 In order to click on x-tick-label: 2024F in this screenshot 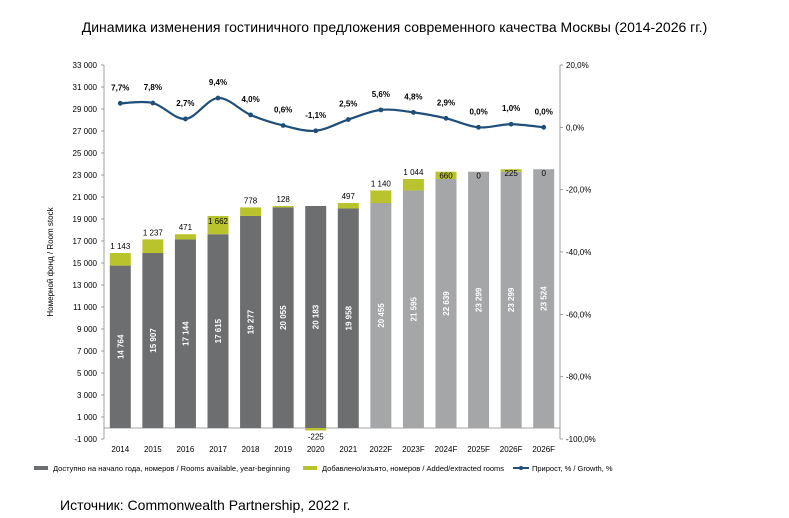, I will do `click(446, 449)`.